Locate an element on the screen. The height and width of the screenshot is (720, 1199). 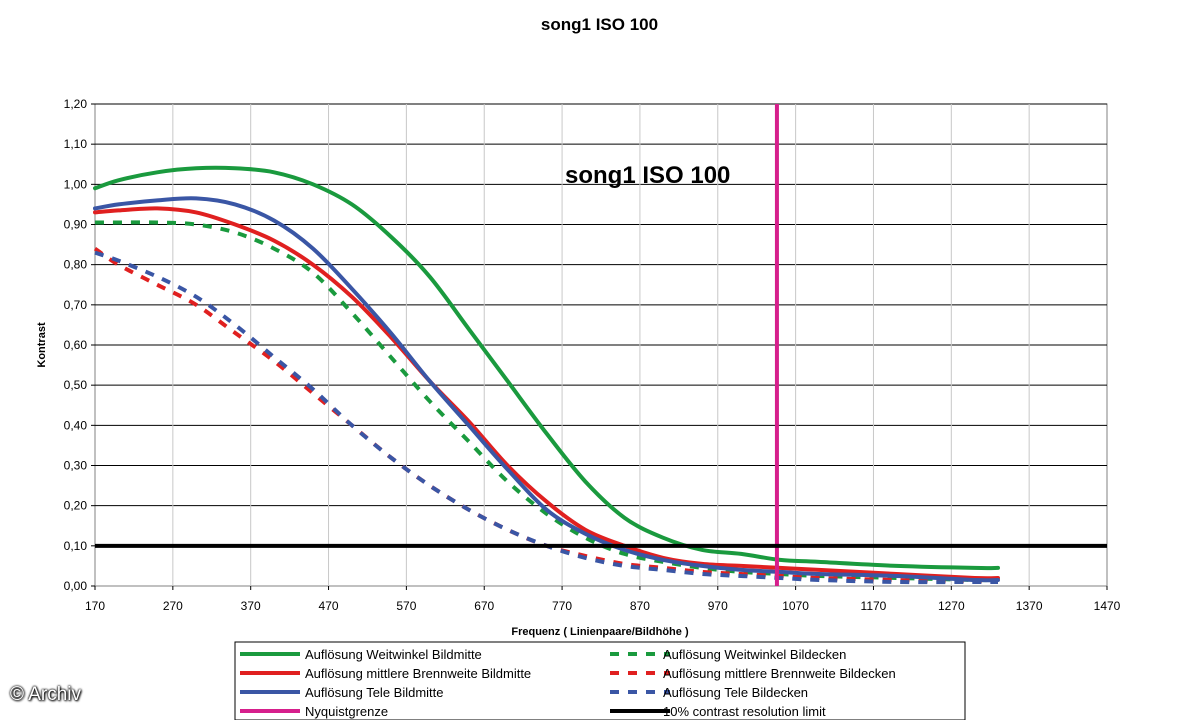
y-tick-label: 0,10 is located at coordinates (76, 546).